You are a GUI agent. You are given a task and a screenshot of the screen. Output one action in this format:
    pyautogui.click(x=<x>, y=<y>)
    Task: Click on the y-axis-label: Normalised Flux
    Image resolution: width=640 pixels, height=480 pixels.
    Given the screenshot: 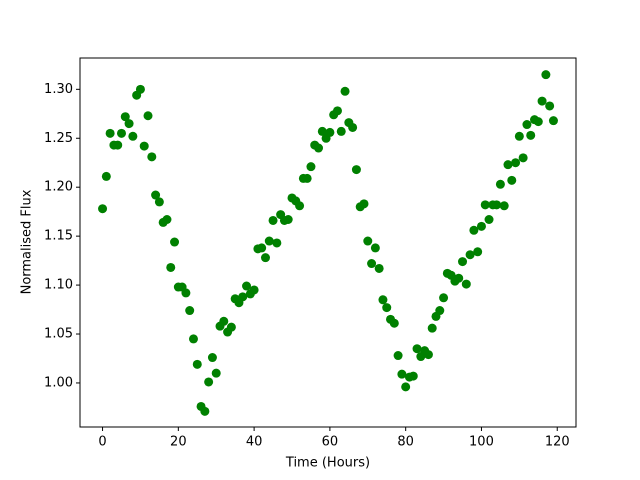 What is the action you would take?
    pyautogui.click(x=27, y=241)
    